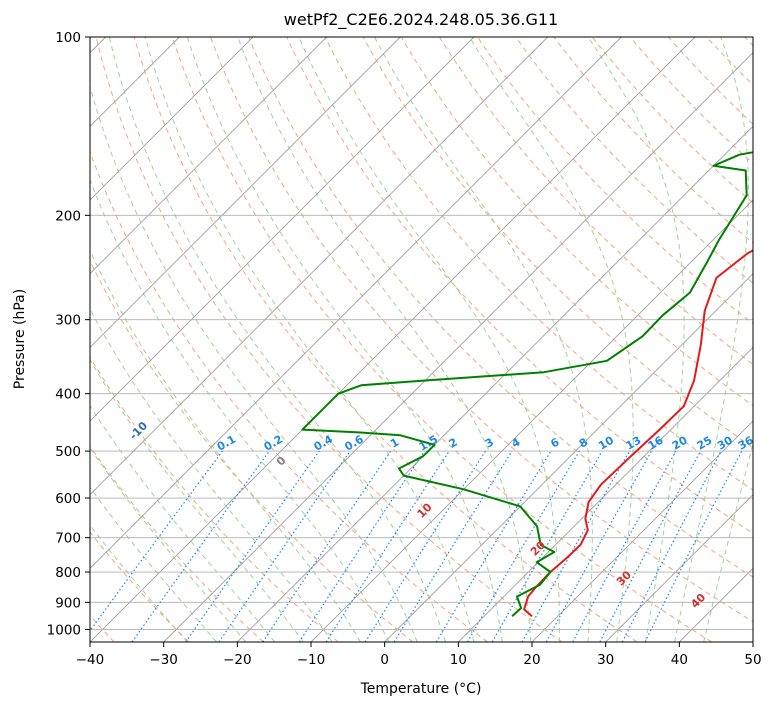  What do you see at coordinates (752, 660) in the screenshot?
I see `x-tick-label: 50` at bounding box center [752, 660].